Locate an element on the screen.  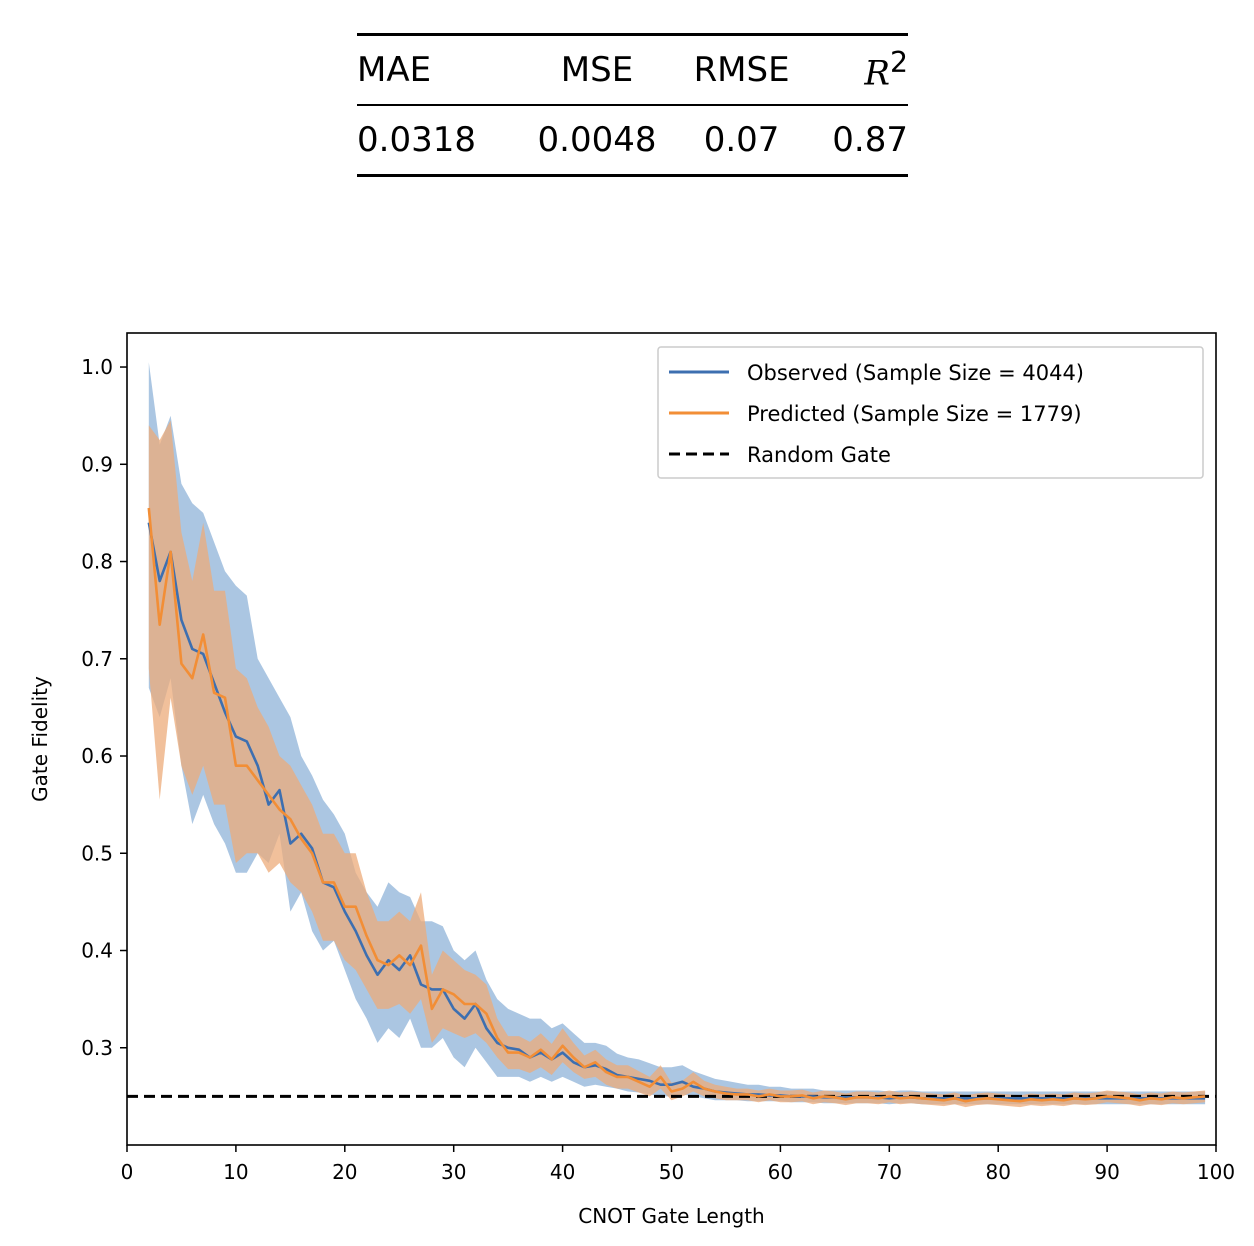
legend-label-predicted: Predicted (Sample Size = 1779) is located at coordinates (914, 414).